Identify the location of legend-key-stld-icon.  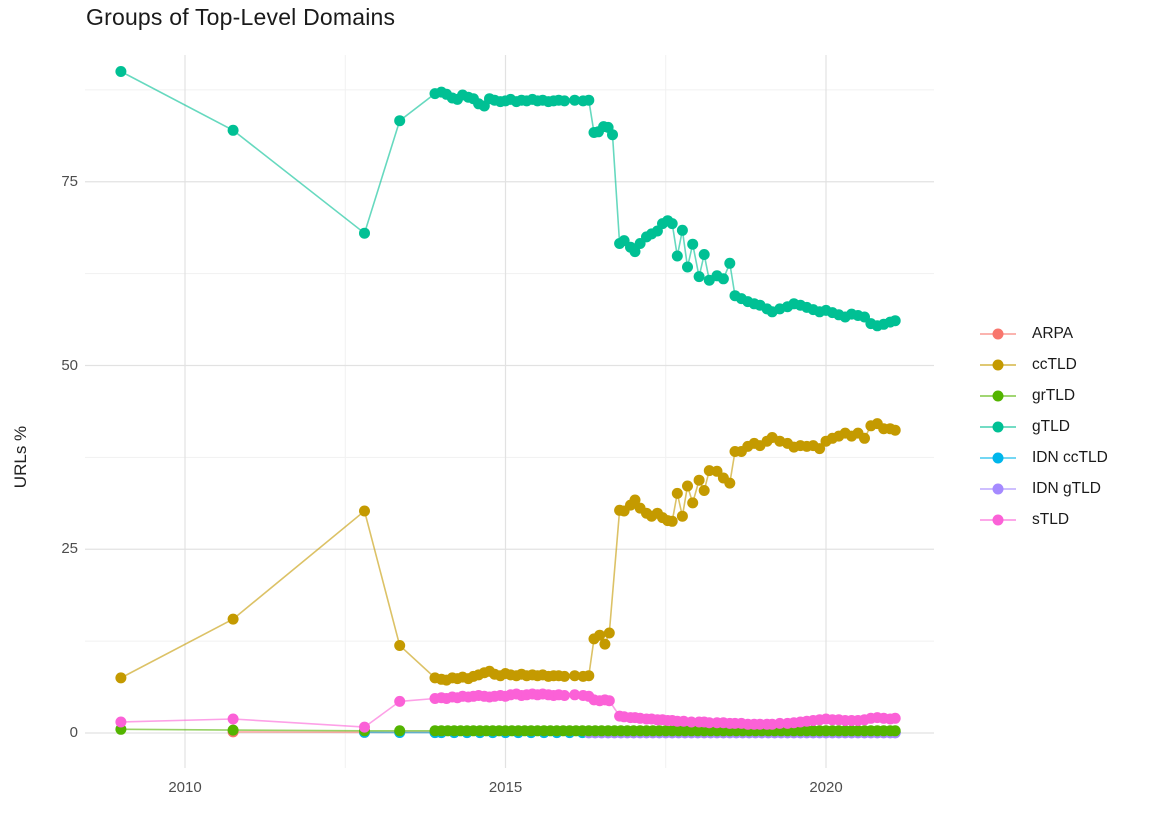
(998, 519).